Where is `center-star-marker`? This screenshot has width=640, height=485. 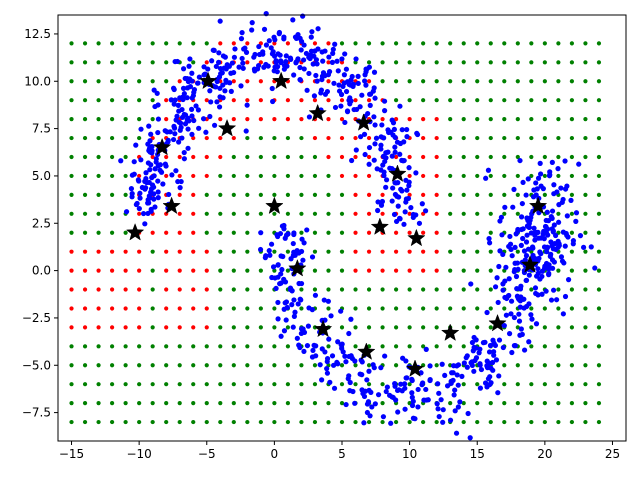 center-star-marker is located at coordinates (171, 205).